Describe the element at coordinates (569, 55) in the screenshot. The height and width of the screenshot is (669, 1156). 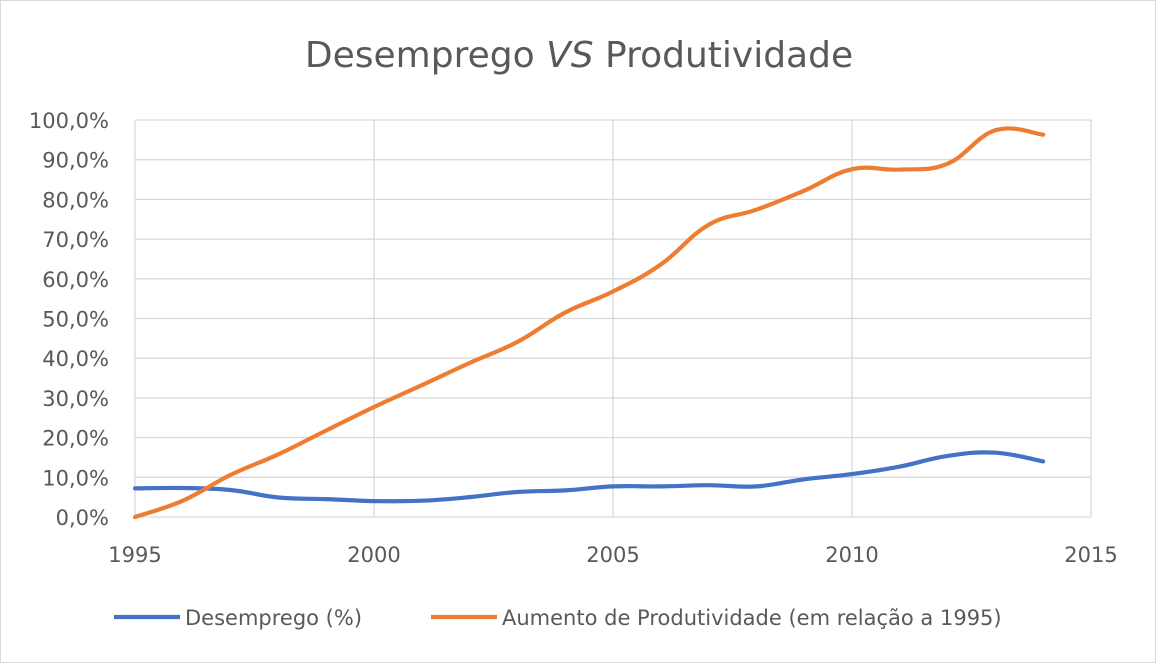
I see `chart-title-italic: VS` at that location.